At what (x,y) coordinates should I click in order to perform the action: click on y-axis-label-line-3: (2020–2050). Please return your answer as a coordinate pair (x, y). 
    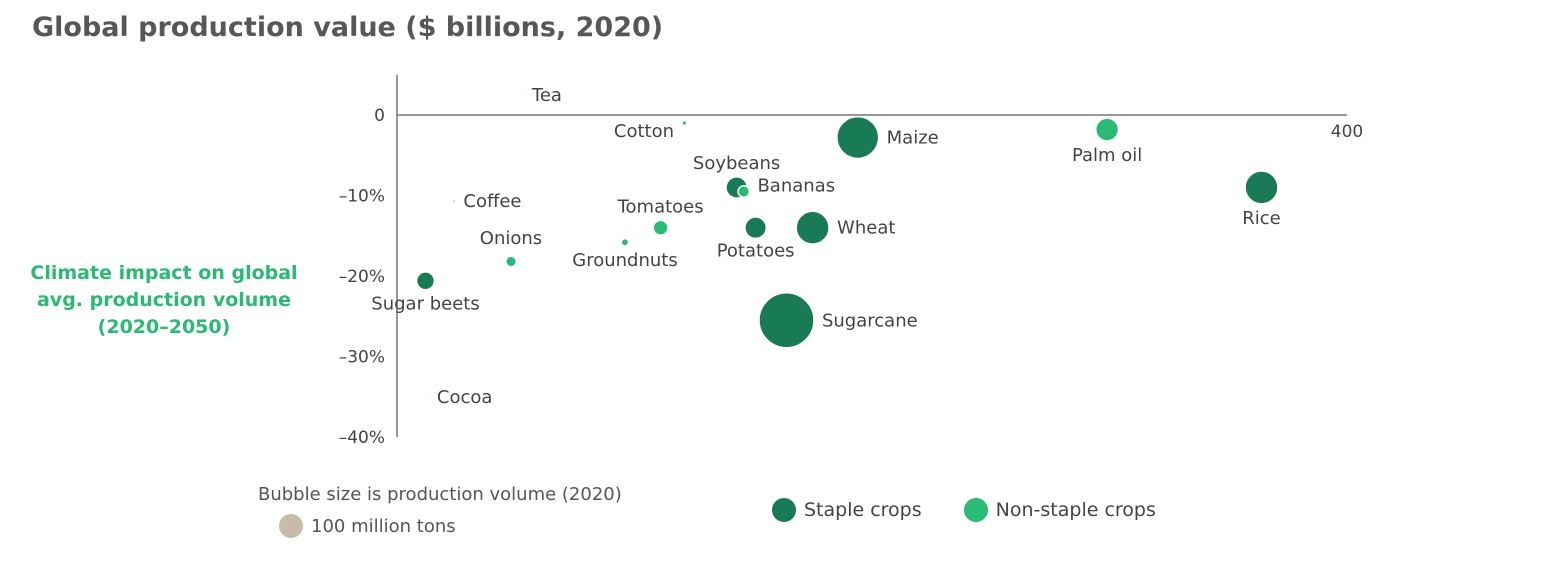
    Looking at the image, I should click on (164, 327).